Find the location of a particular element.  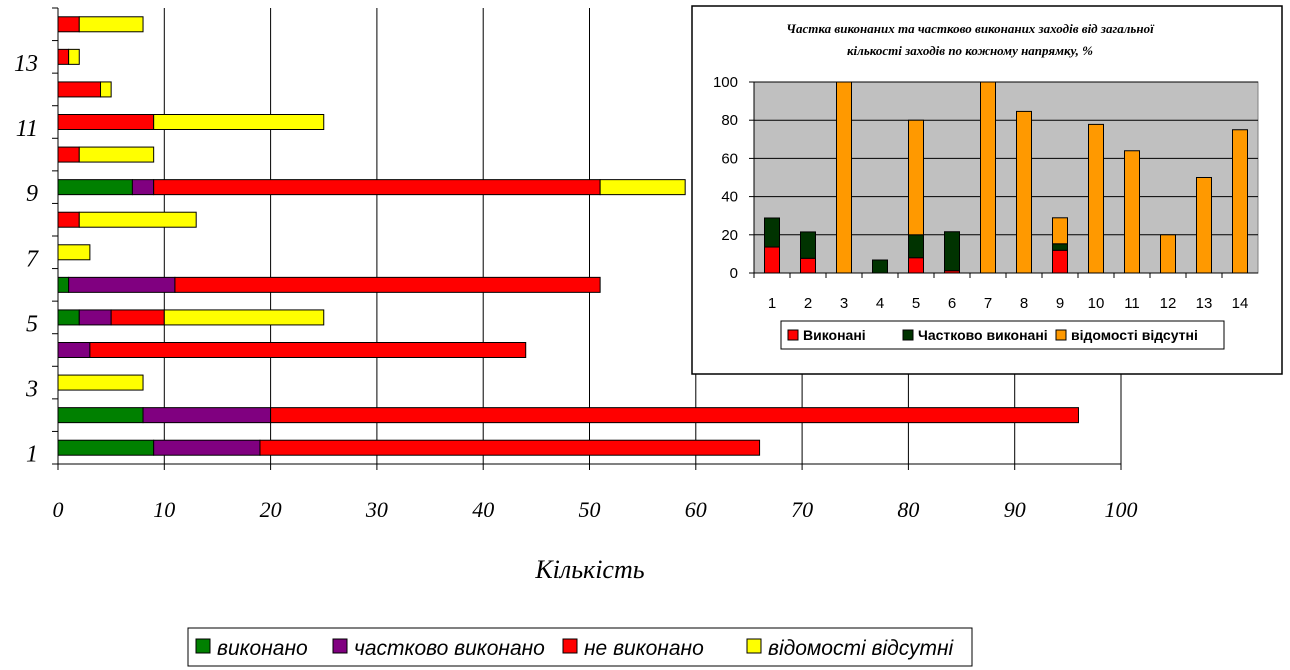

y-tick-label: 3 is located at coordinates (31, 390).